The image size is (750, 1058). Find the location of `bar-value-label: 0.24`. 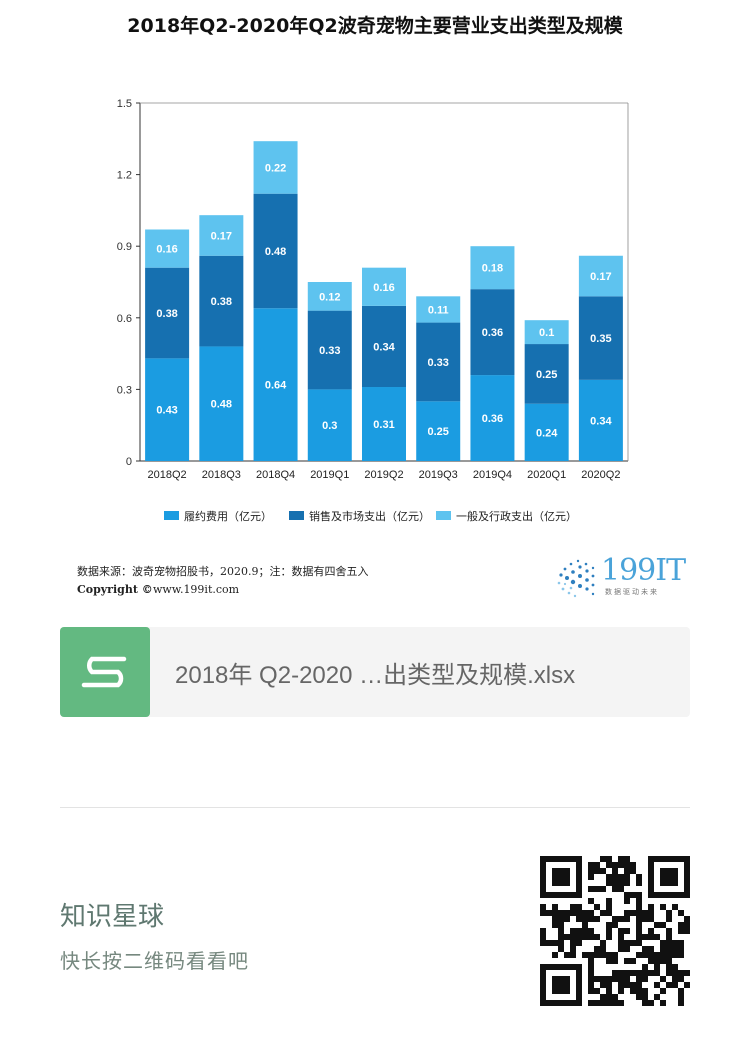

bar-value-label: 0.24 is located at coordinates (547, 433).